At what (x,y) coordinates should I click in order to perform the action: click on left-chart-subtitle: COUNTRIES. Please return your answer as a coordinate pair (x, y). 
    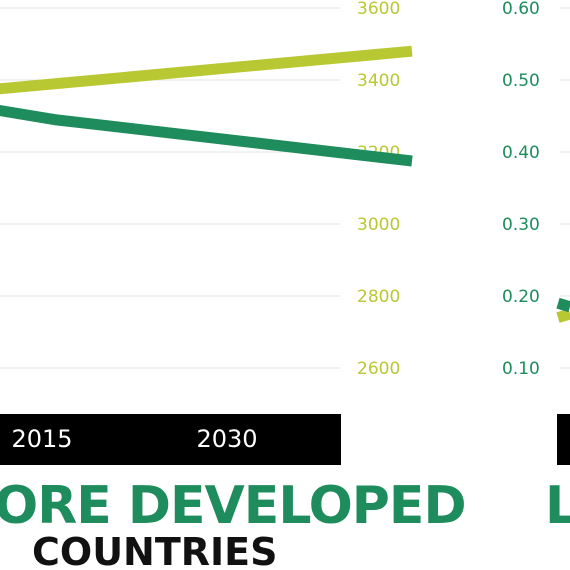
    Looking at the image, I should click on (155, 550).